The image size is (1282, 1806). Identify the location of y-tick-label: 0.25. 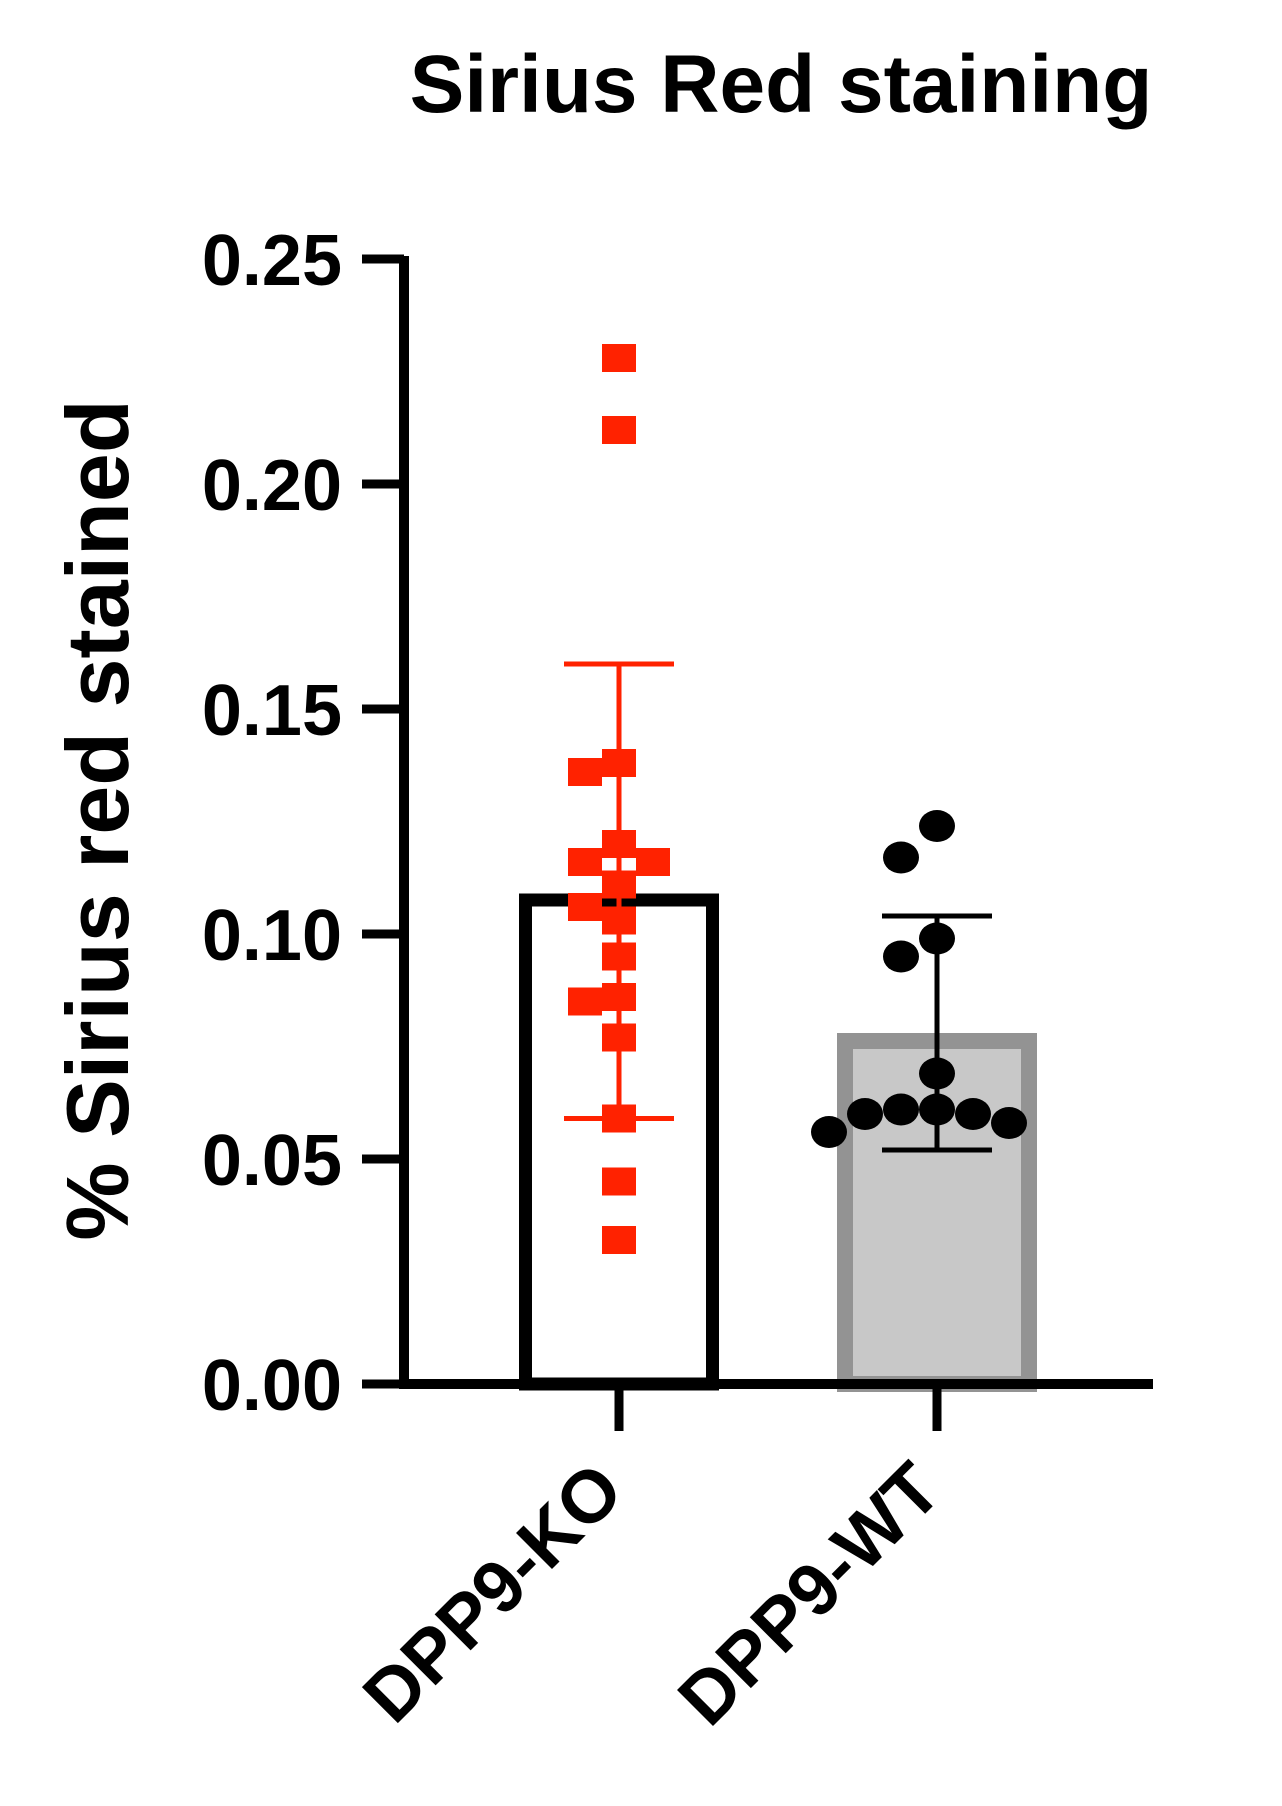
(272, 261).